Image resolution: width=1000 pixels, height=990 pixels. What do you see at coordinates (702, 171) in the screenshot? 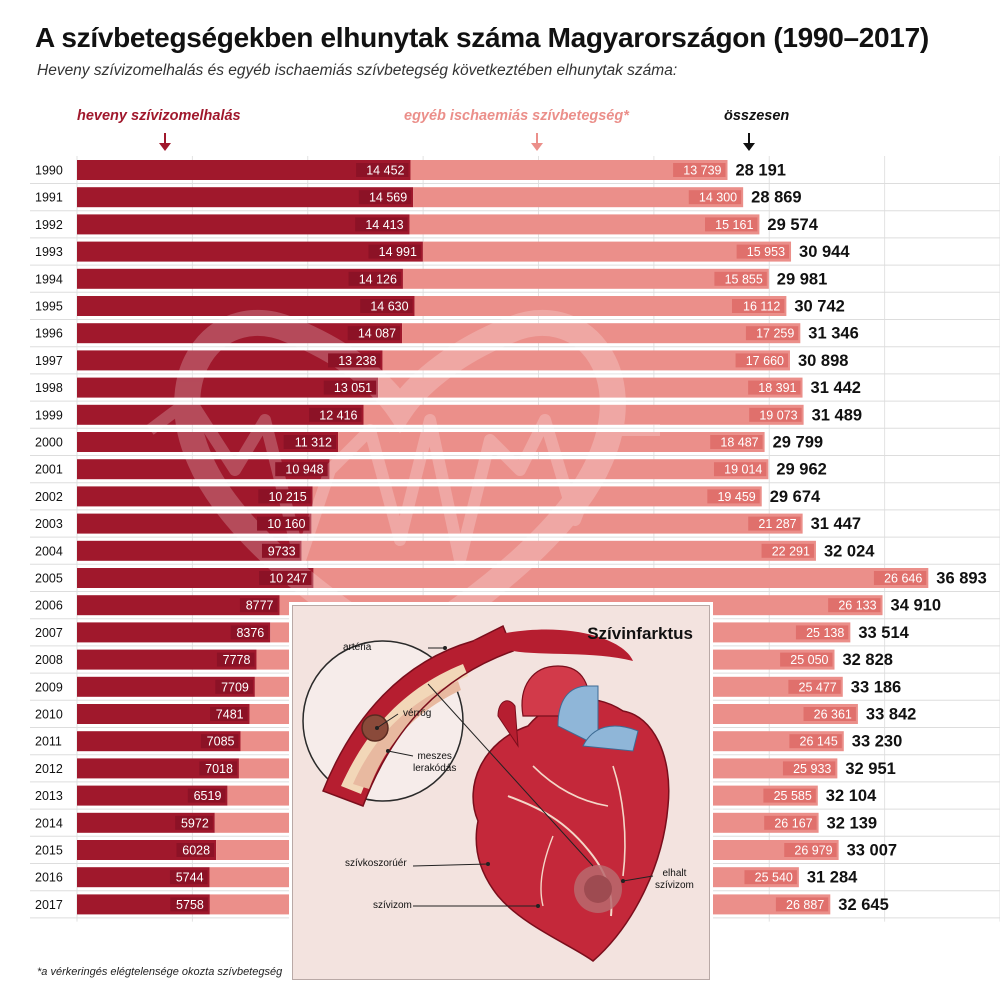
I see `value-label-other: 13 739` at bounding box center [702, 171].